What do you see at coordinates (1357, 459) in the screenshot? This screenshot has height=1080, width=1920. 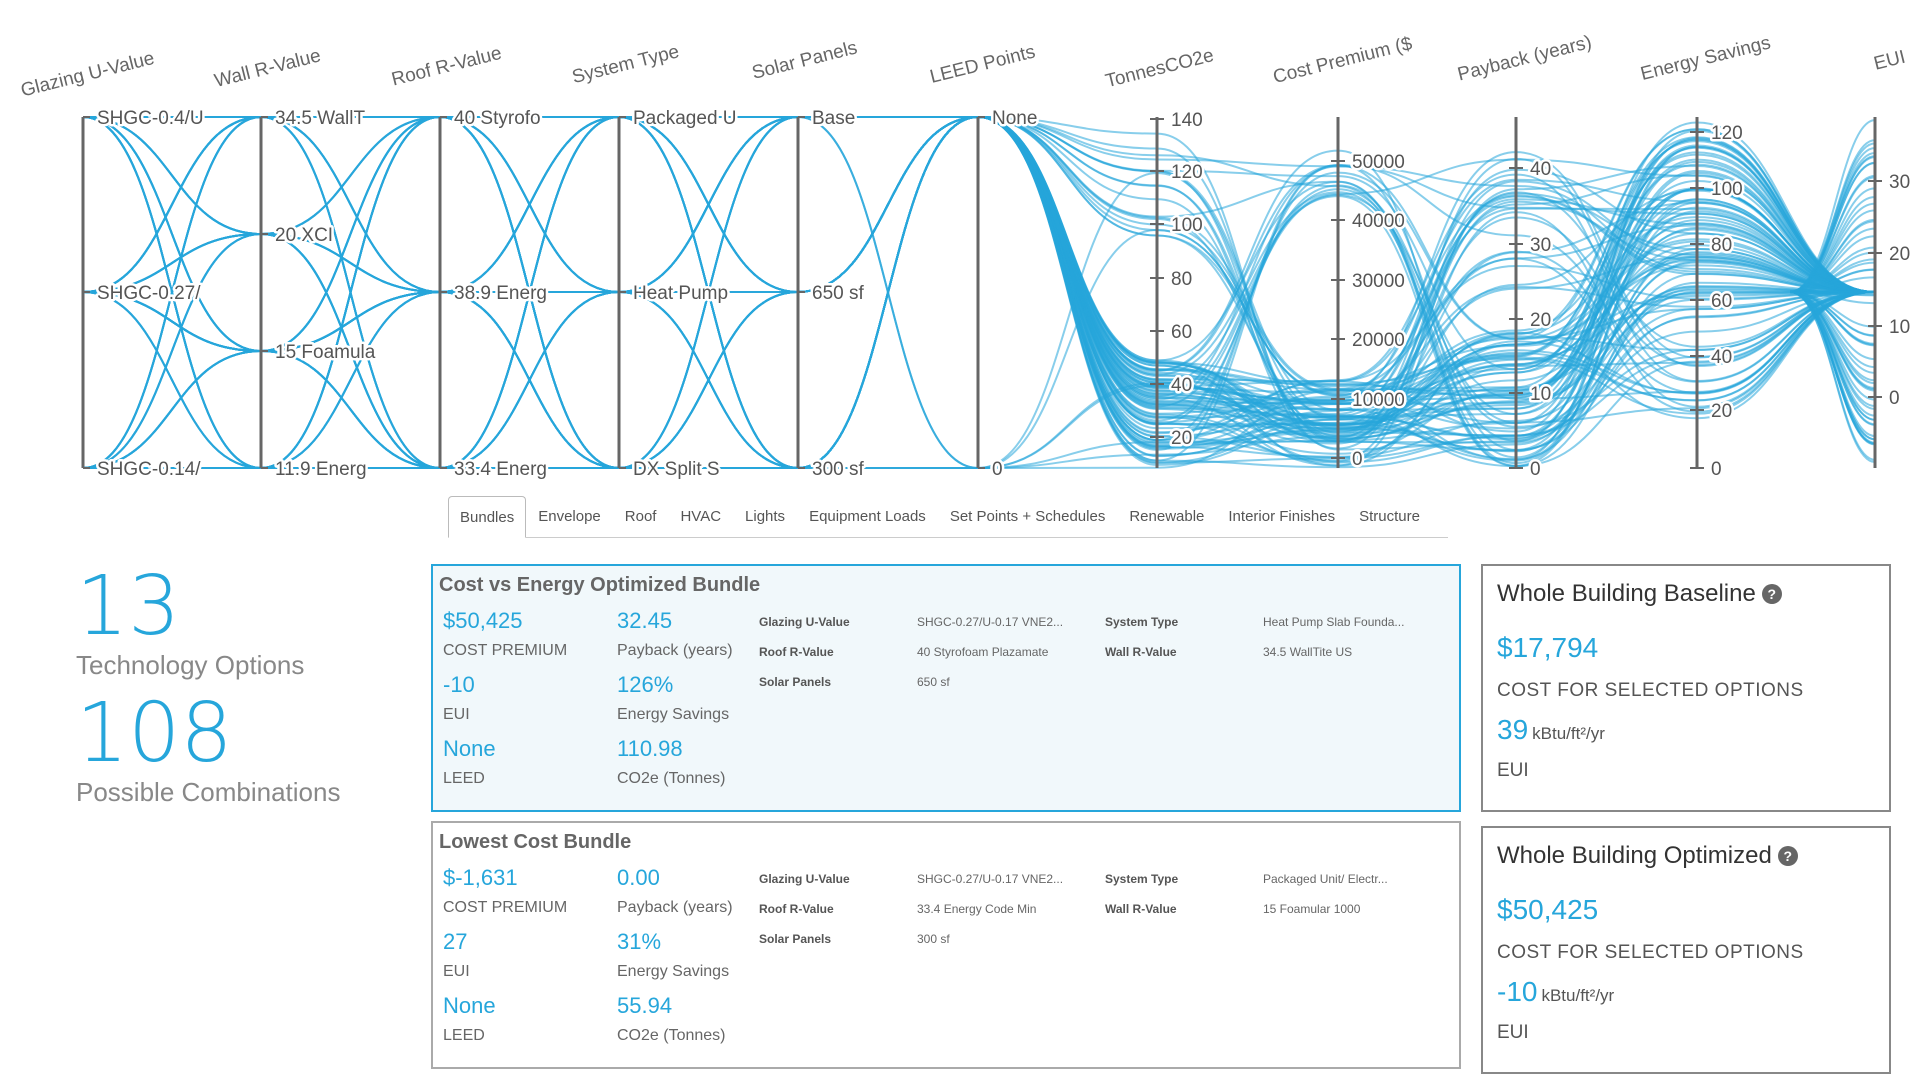 I see `tick-label: 0` at bounding box center [1357, 459].